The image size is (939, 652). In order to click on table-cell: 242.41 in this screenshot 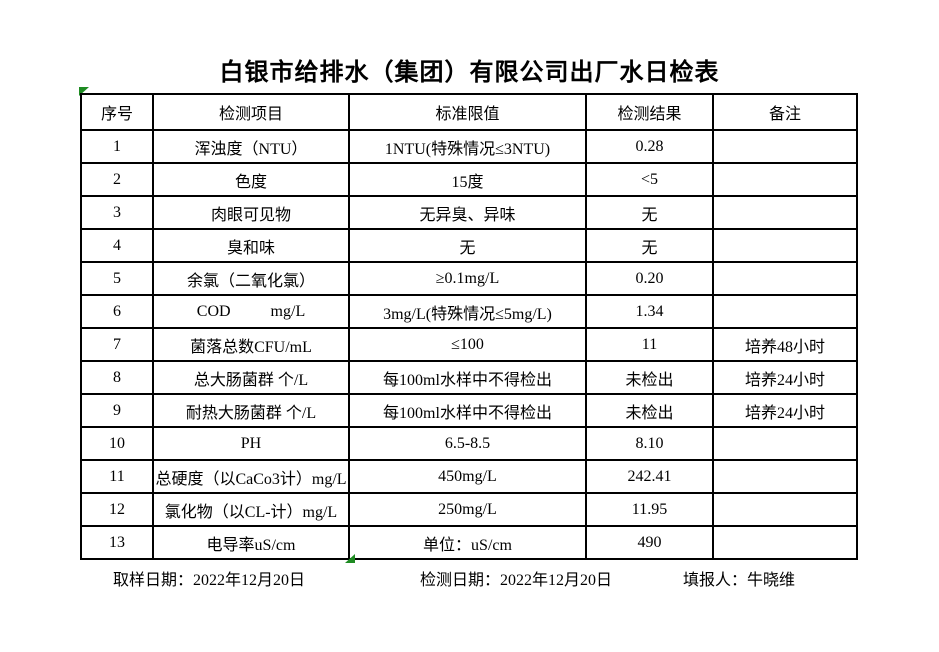, I will do `click(649, 476)`.